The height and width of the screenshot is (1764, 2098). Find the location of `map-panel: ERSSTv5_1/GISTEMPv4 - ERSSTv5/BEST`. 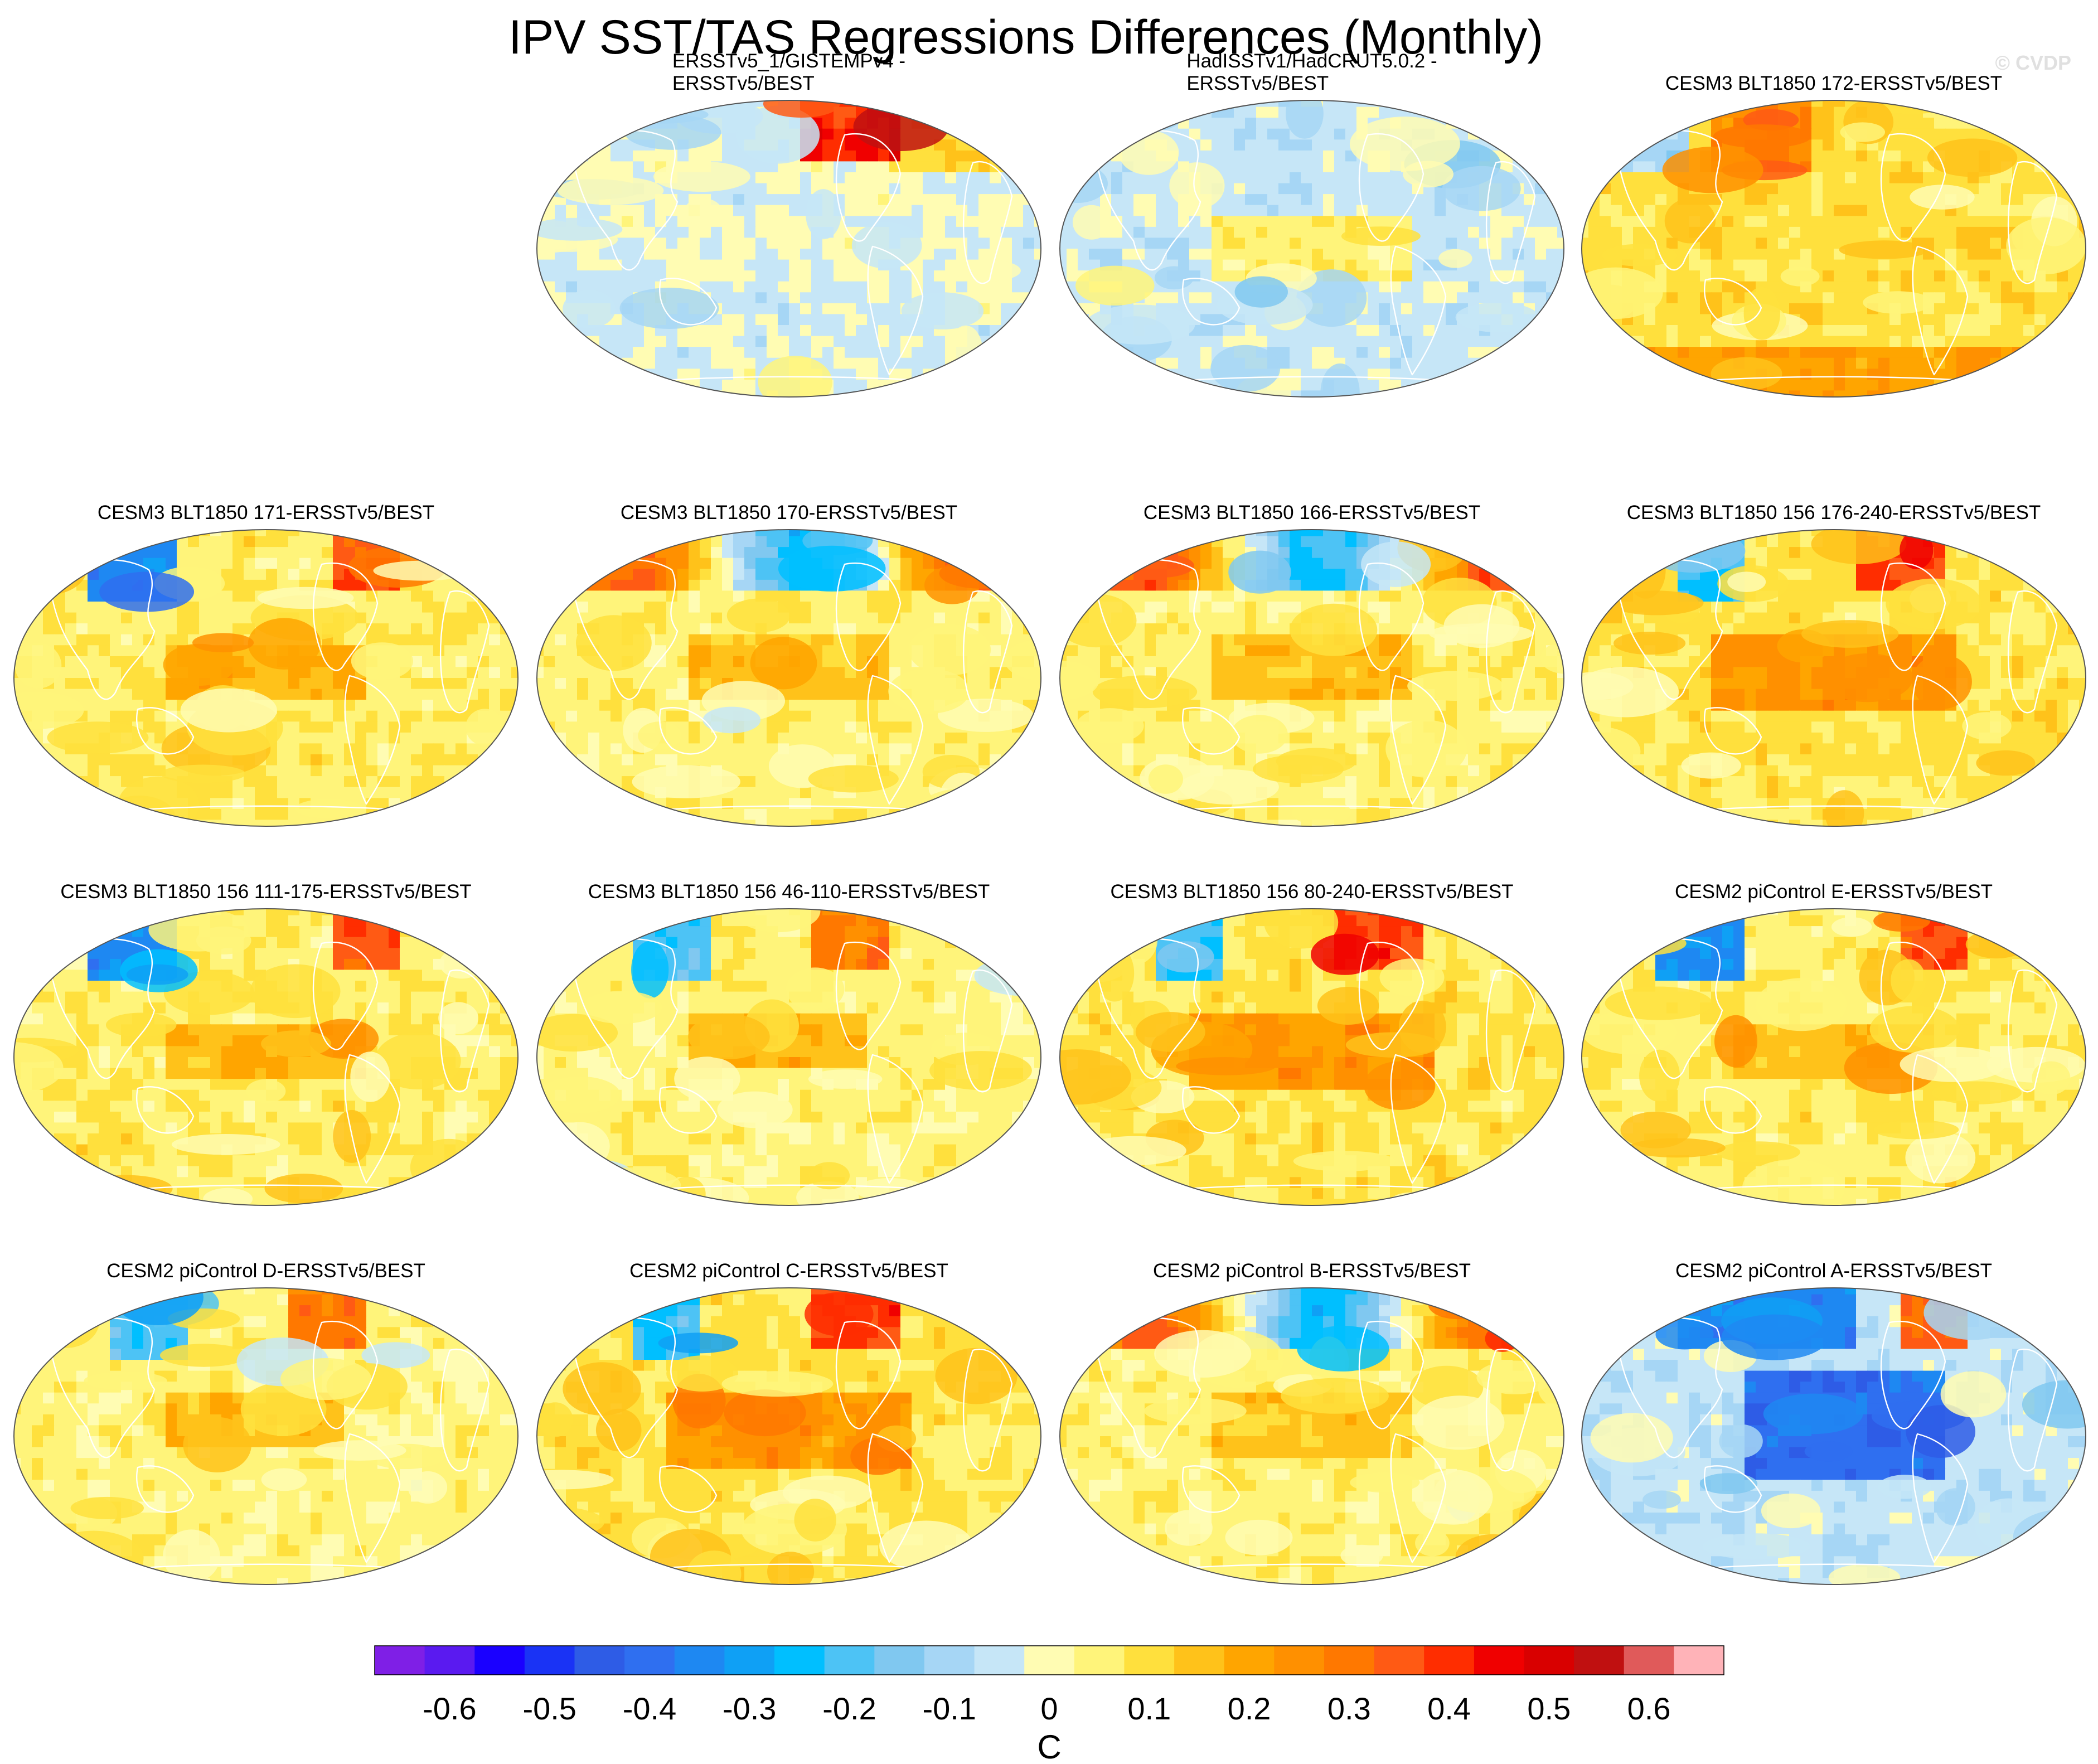

map-panel: ERSSTv5_1/GISTEMPv4 - ERSSTv5/BEST is located at coordinates (789, 217).